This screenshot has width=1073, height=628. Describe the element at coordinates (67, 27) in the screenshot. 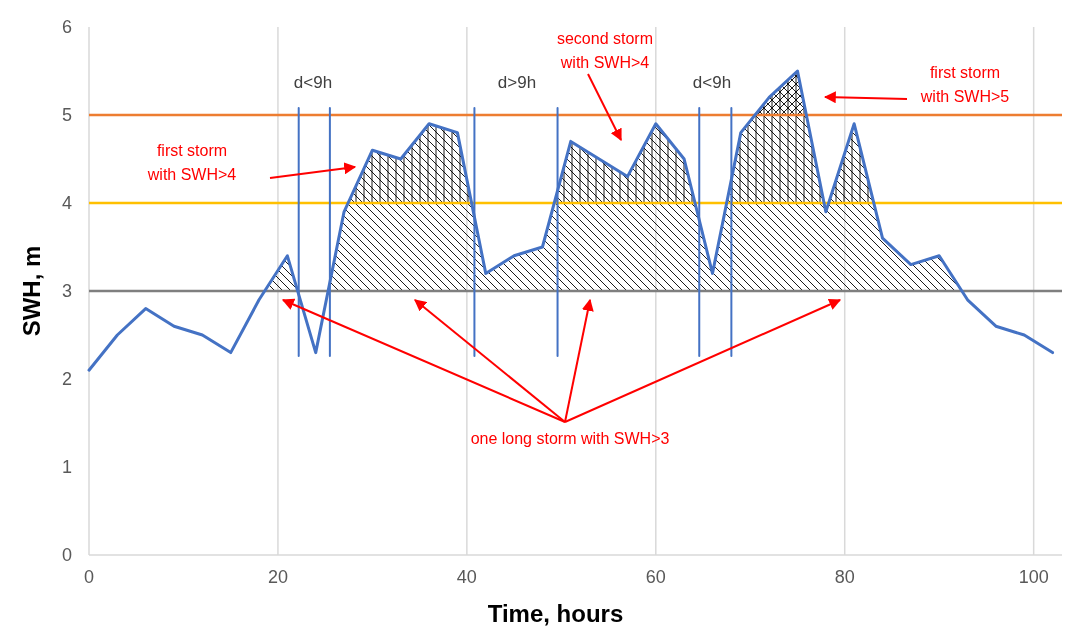

I see `y-tick-label: 6` at that location.